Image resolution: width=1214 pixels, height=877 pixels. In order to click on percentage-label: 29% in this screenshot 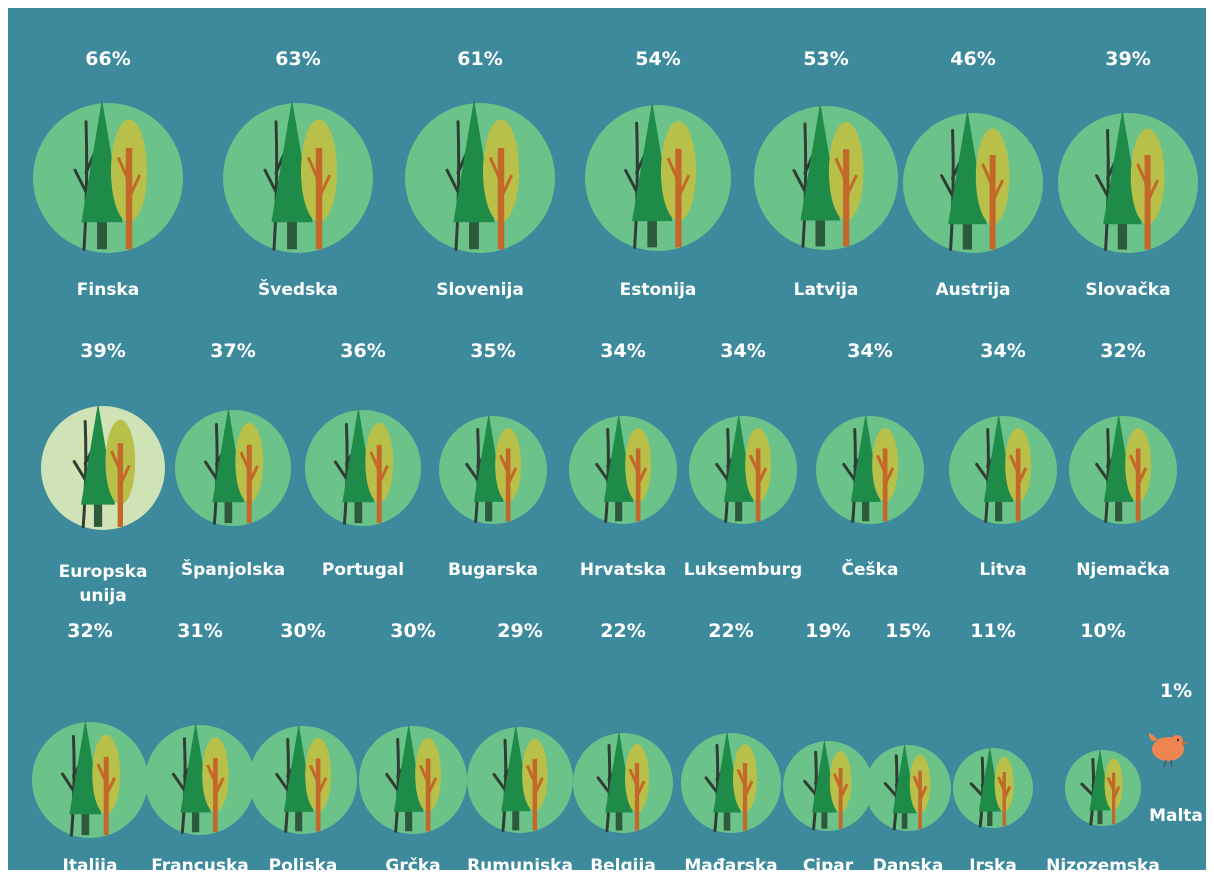, I will do `click(520, 631)`.